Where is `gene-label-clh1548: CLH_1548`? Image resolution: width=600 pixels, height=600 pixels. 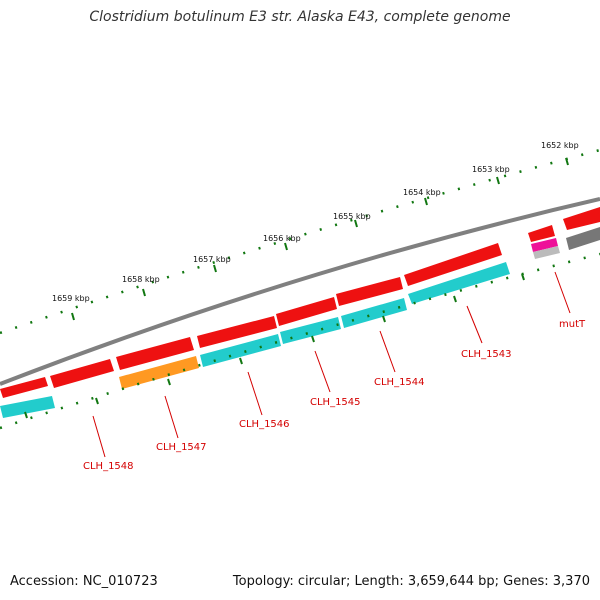 gene-label-clh1548: CLH_1548 is located at coordinates (108, 466).